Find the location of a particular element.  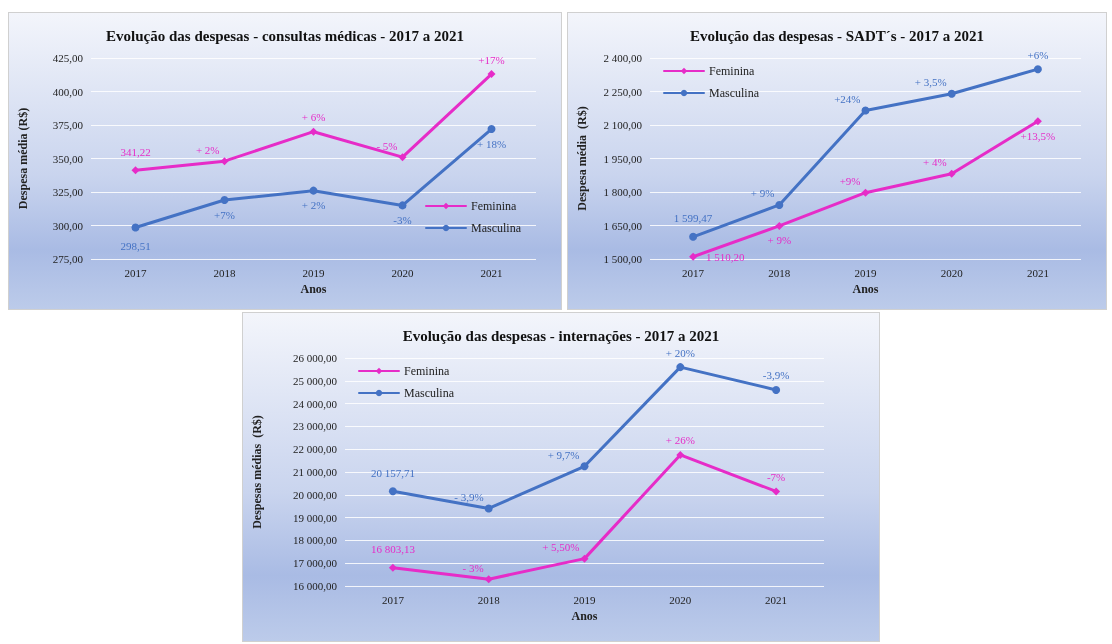

annotation: + 5,50% is located at coordinates (561, 547).